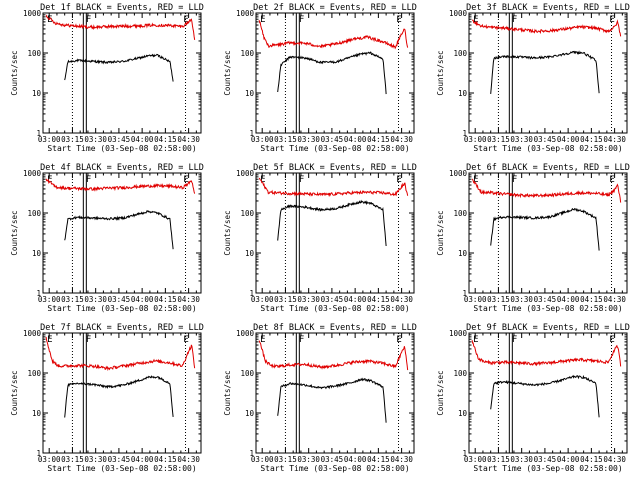 This screenshot has width=640, height=480. I want to click on panel-title: Det 6f BLACK = Events, RED = LLD, so click(548, 168).